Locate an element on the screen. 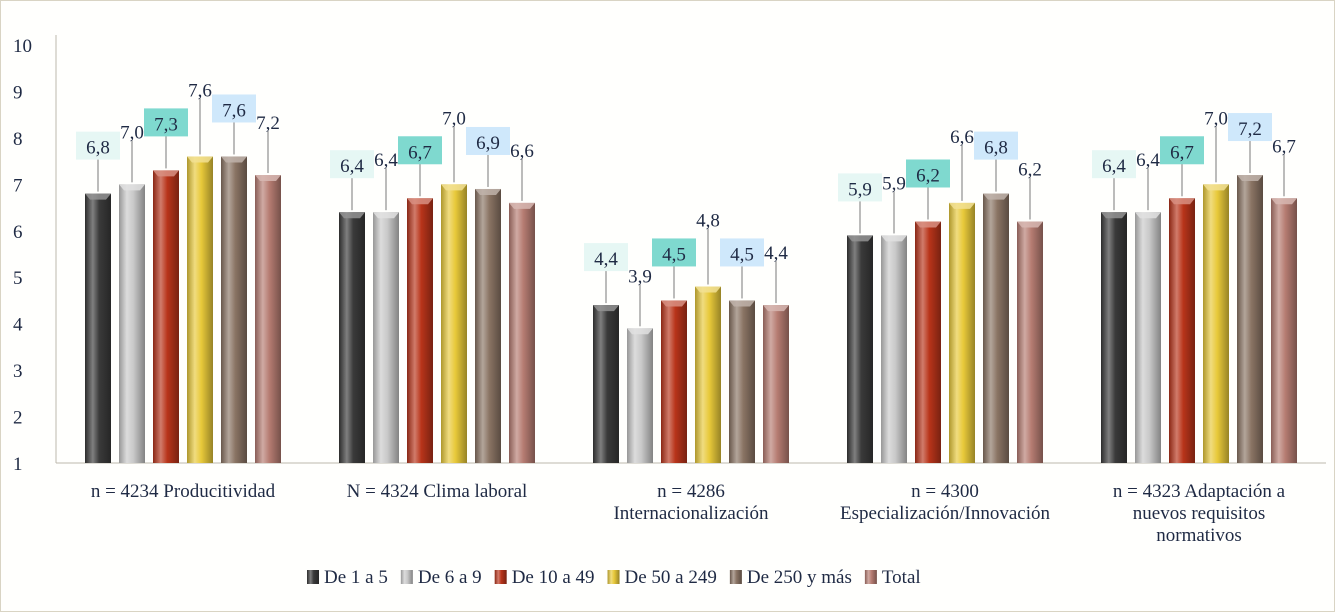 Image resolution: width=1335 pixels, height=613 pixels. y-tick-label: 1 is located at coordinates (18, 464).